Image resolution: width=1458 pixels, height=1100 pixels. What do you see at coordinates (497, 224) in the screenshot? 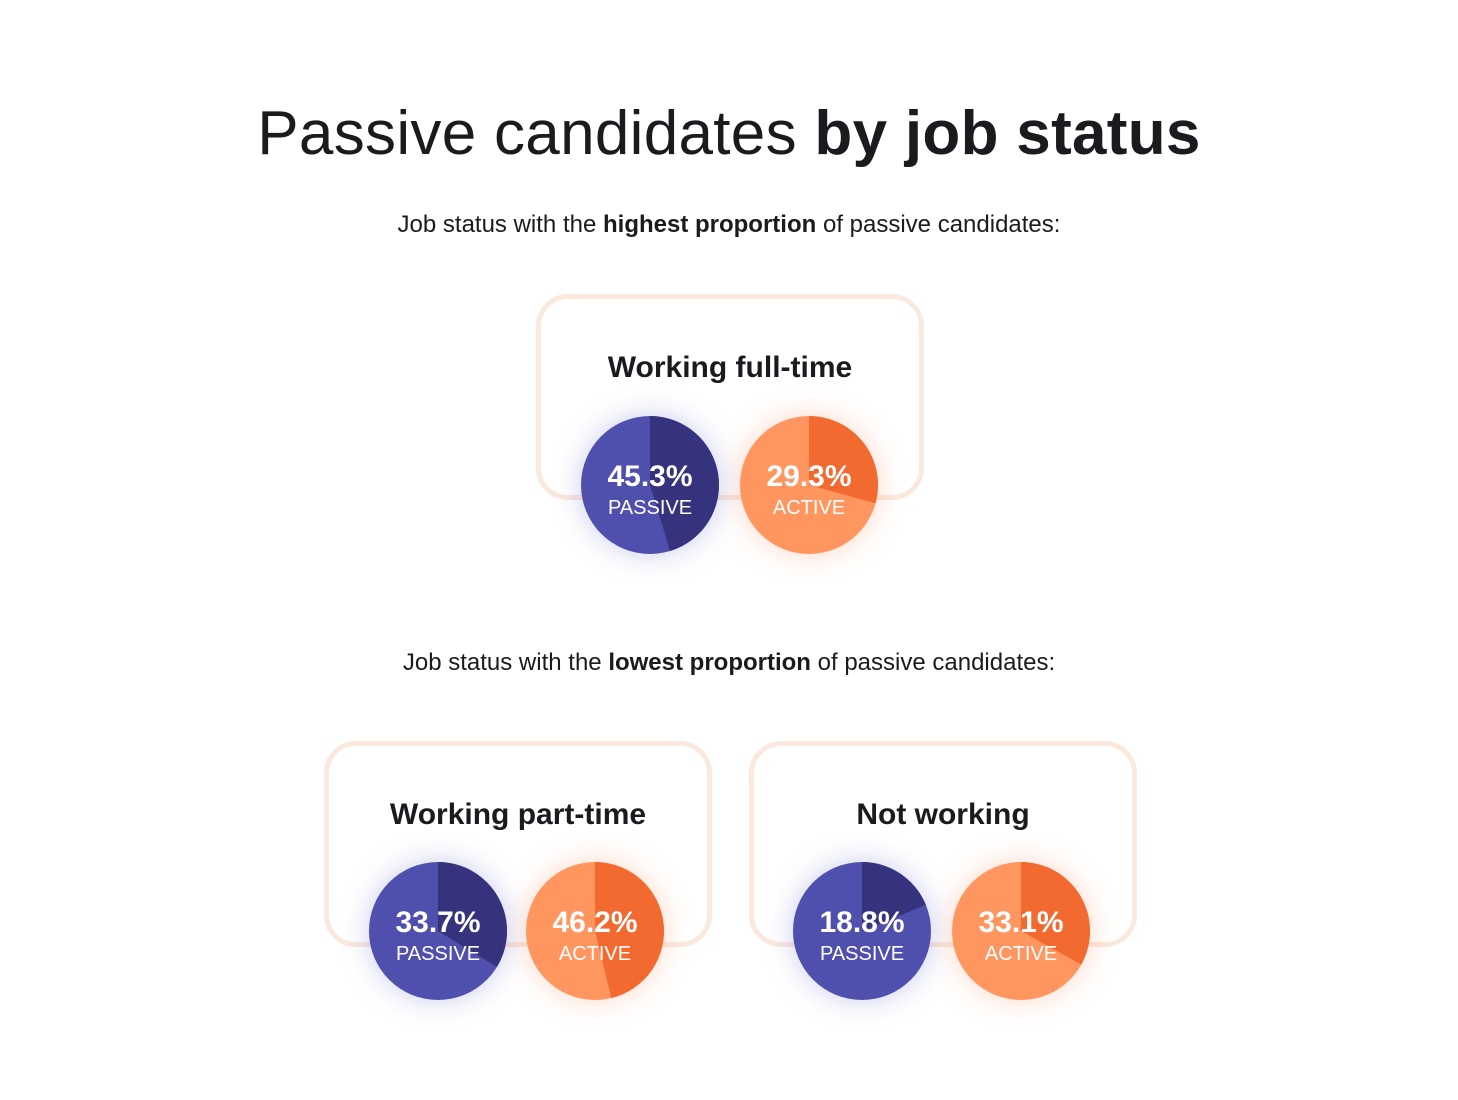
I see `highest-heading-pre: Job status with the` at bounding box center [497, 224].